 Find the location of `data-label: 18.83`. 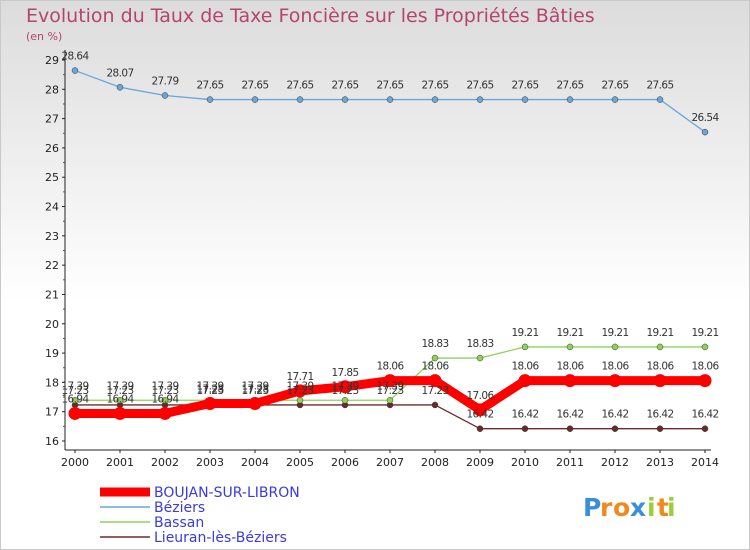

data-label: 18.83 is located at coordinates (479, 344).